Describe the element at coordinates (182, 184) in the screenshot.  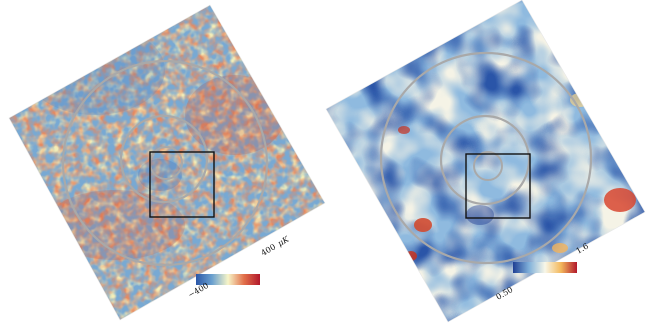
I see `left-square-region` at that location.